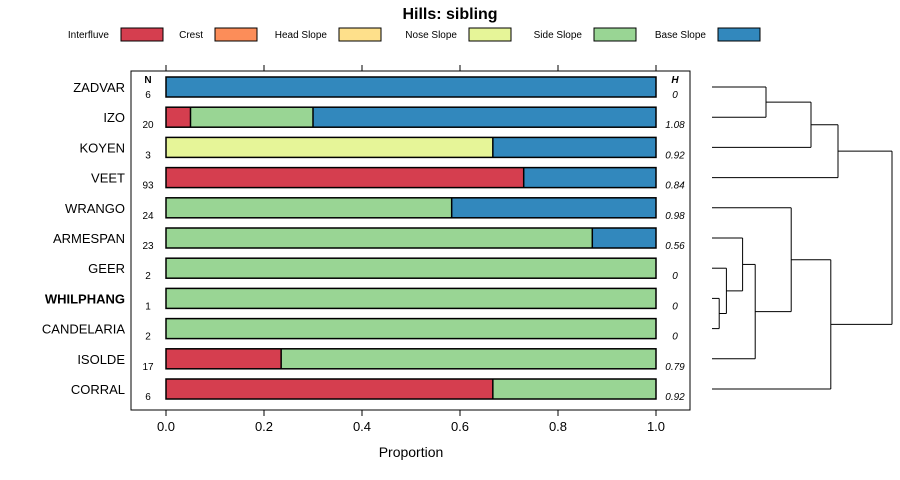  Describe the element at coordinates (251, 117) in the screenshot. I see `bar-segment-izo-side-slope` at that location.